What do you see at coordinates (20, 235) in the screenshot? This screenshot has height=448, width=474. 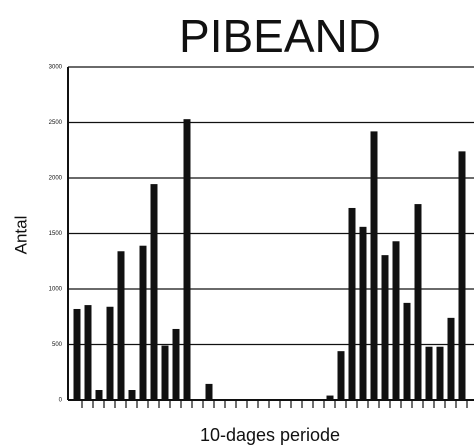 I see `y-axis-label: Antal` at bounding box center [20, 235].